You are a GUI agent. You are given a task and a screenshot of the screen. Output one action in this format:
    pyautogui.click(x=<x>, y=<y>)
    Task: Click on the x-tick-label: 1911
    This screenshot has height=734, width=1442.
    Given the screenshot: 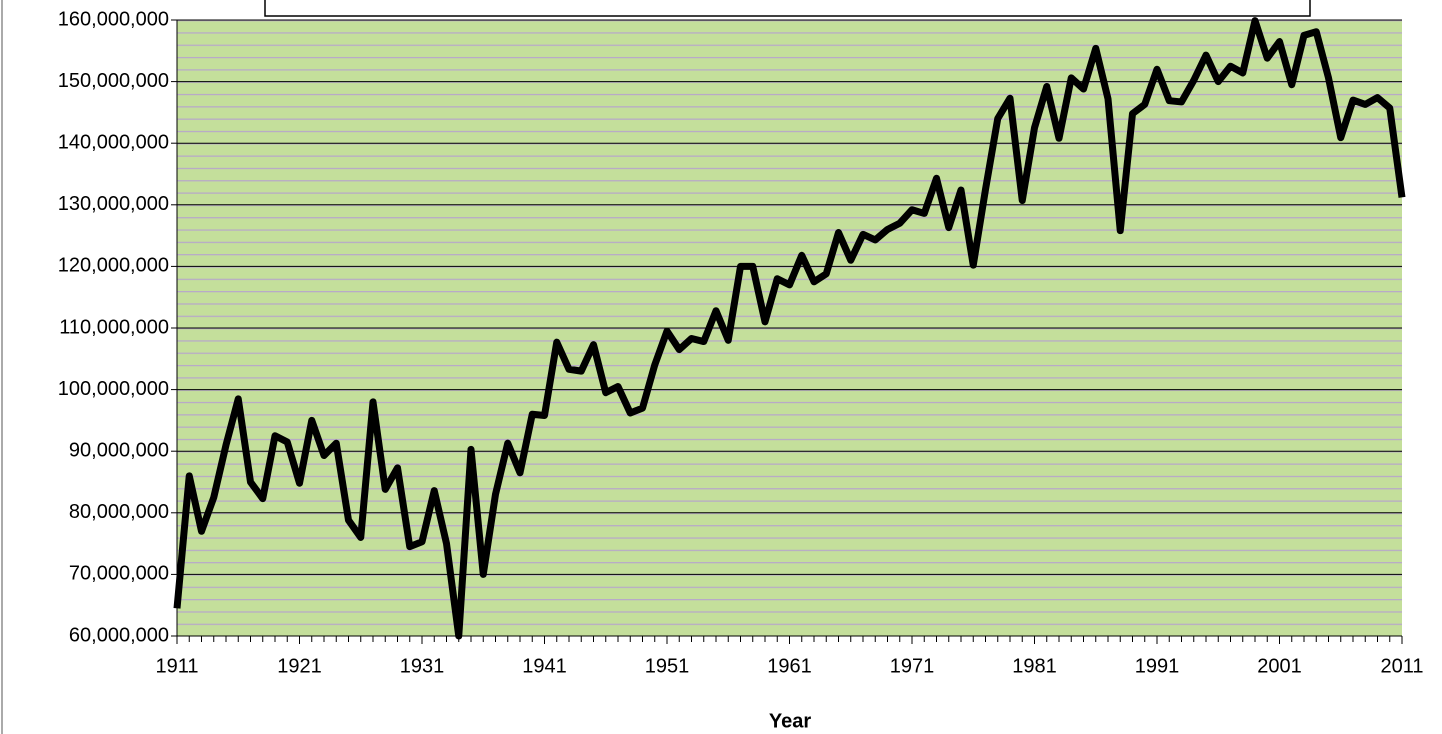 What is the action you would take?
    pyautogui.click(x=176, y=666)
    